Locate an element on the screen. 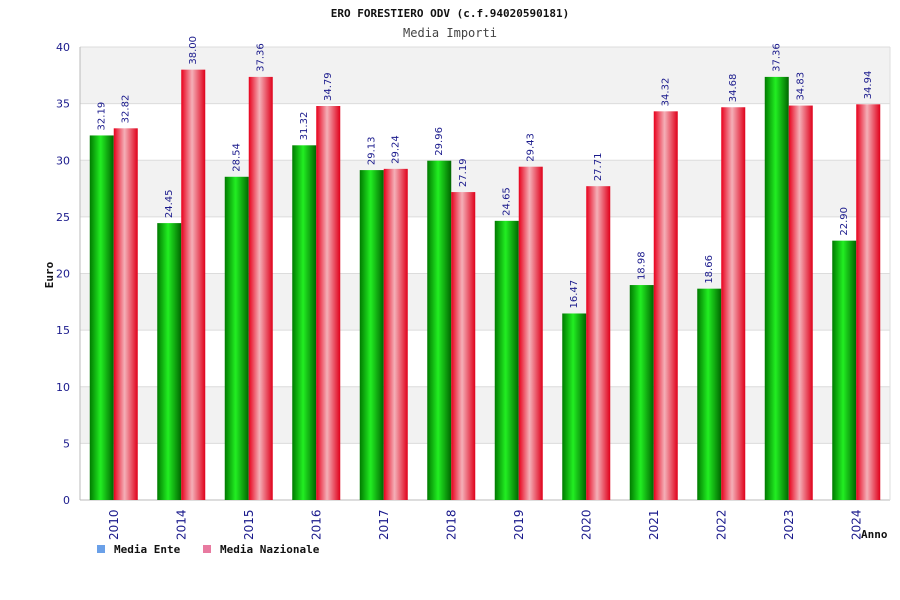 This screenshot has width=900, height=600. y-tick-label: 30 is located at coordinates (63, 160).